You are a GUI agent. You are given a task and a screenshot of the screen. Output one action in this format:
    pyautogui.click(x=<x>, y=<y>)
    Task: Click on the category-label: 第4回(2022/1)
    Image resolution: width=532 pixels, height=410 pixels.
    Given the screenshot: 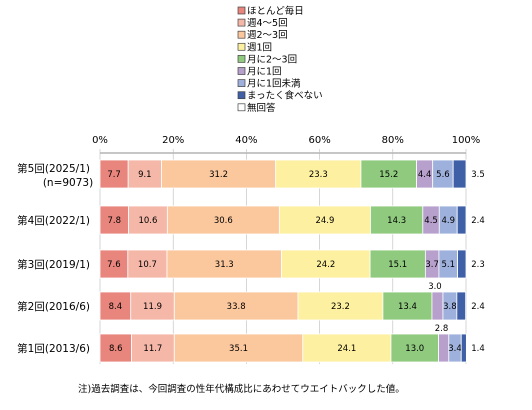 What is the action you would take?
    pyautogui.click(x=53, y=220)
    